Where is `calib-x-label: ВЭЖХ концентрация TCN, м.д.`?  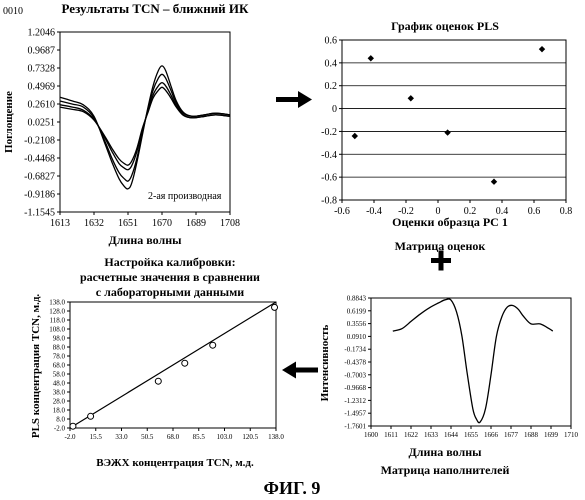
calib-x-label: ВЭЖХ концентрация TCN, м.д. is located at coordinates (175, 463).